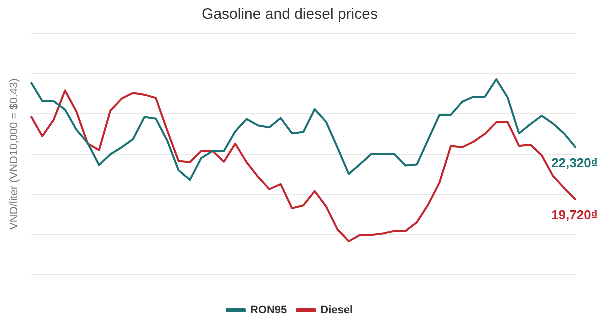 The height and width of the screenshot is (326, 600). Describe the element at coordinates (14, 154) in the screenshot. I see `y-axis-title: VND/liter (VND10,000 = $0.43)` at that location.